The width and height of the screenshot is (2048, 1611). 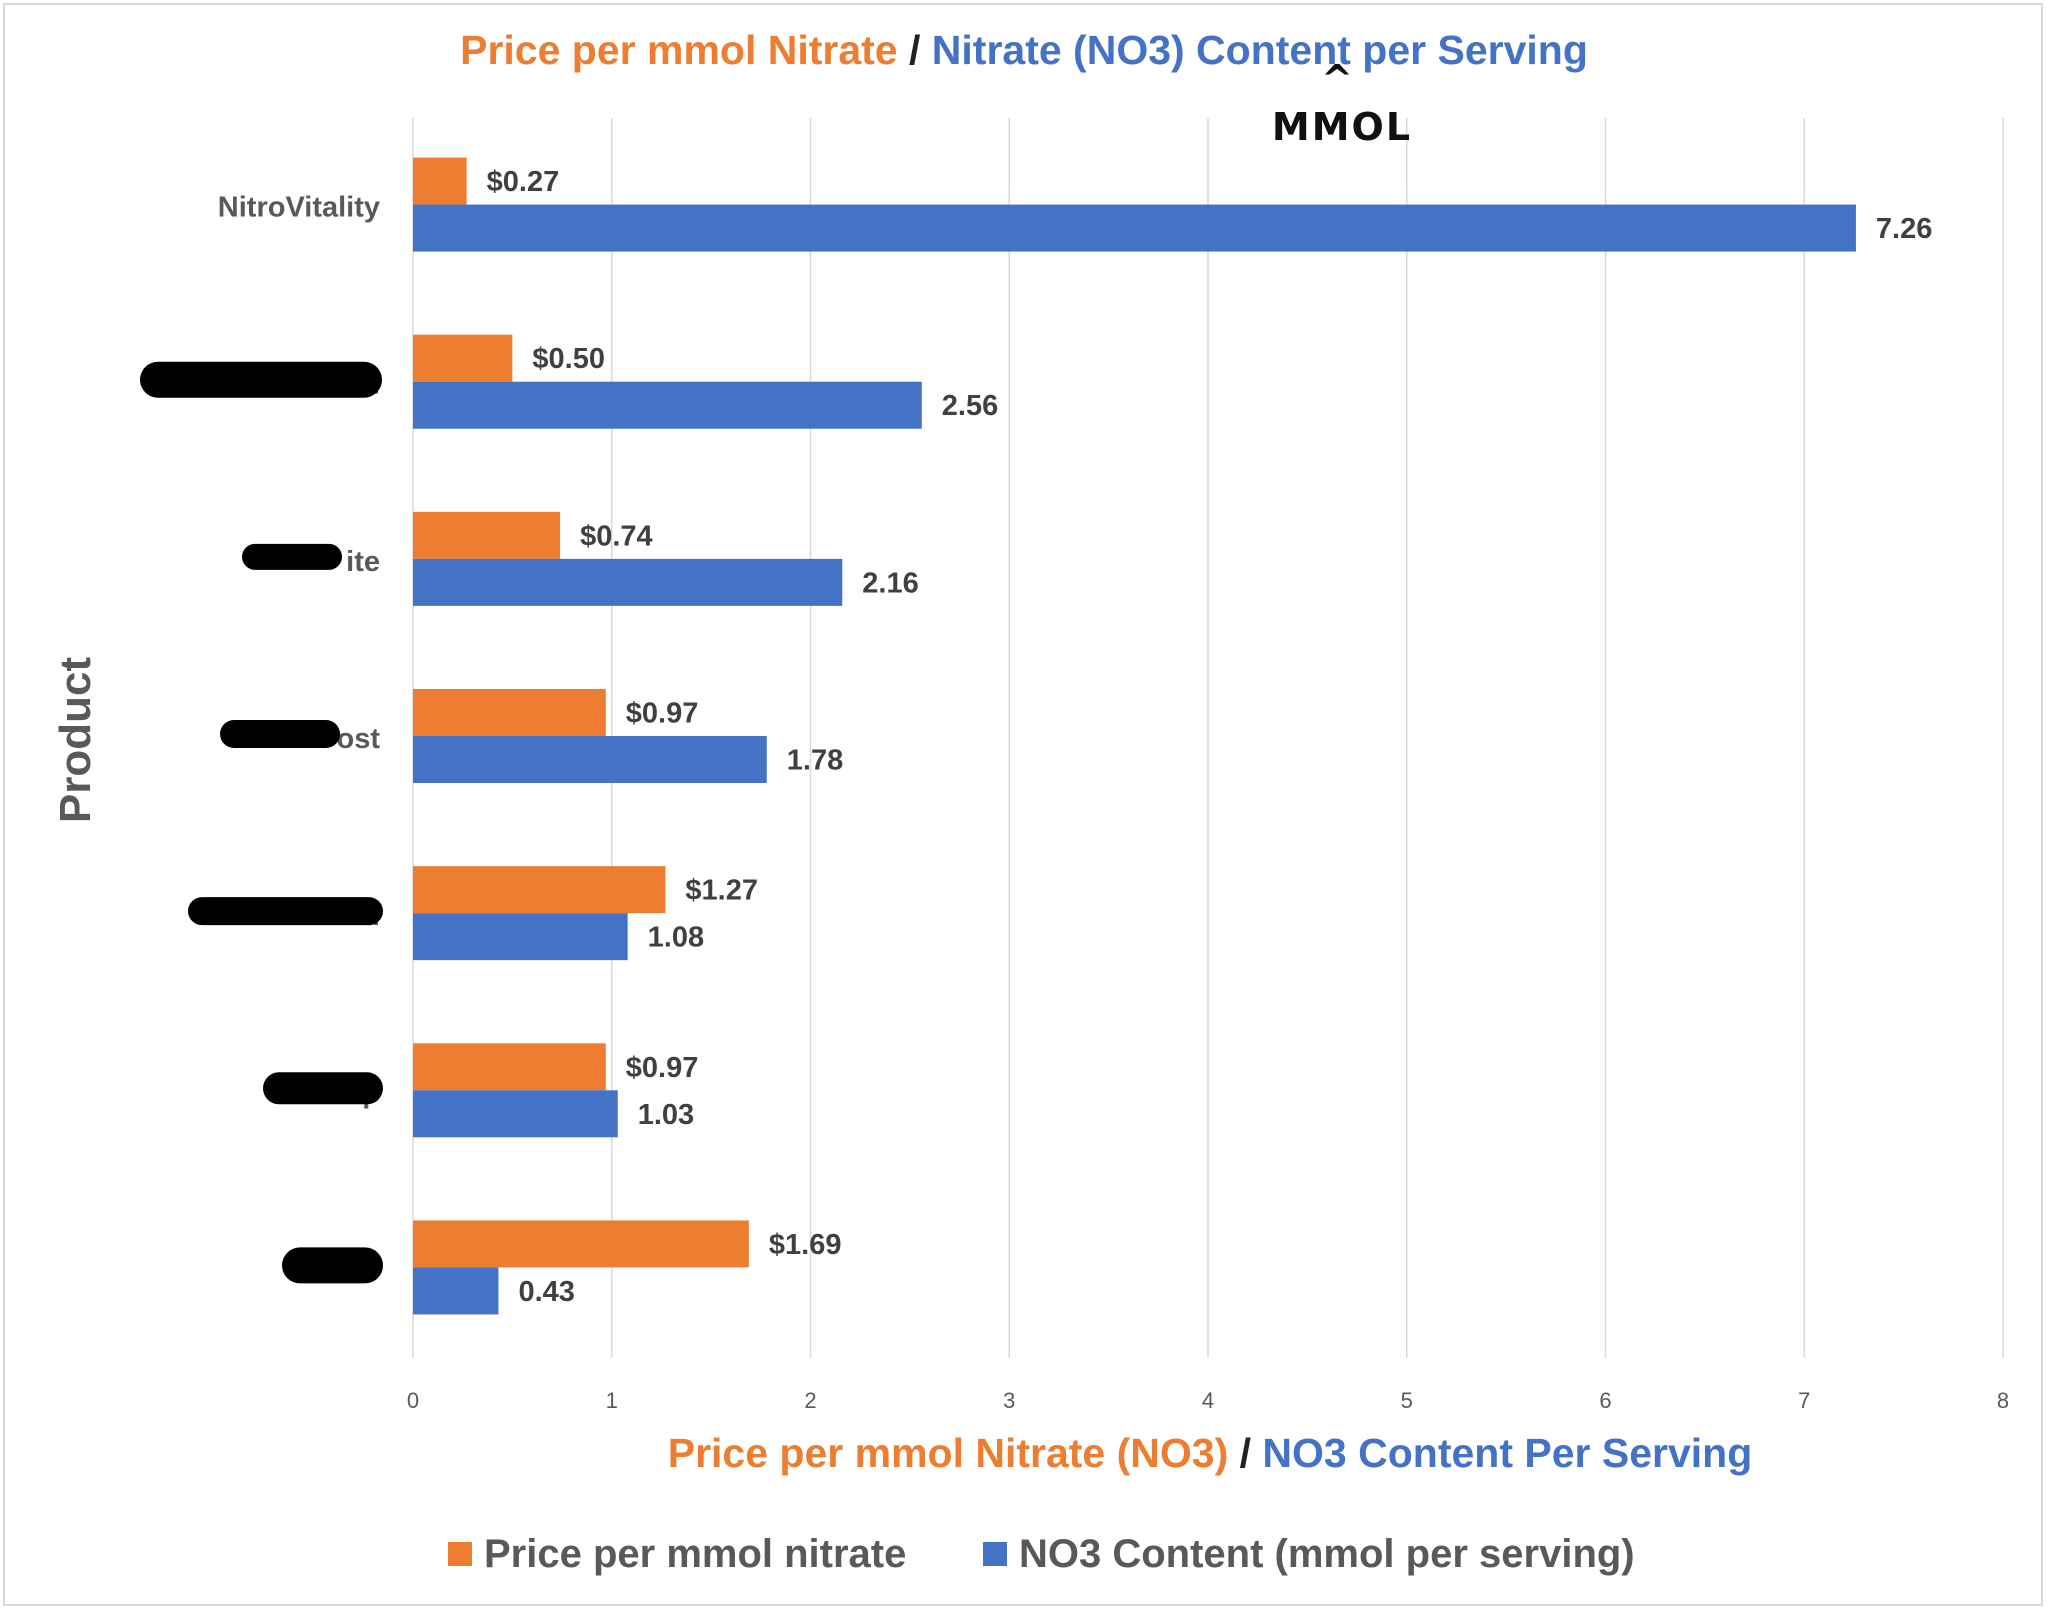 I want to click on redaction-marks, so click(x=261, y=822).